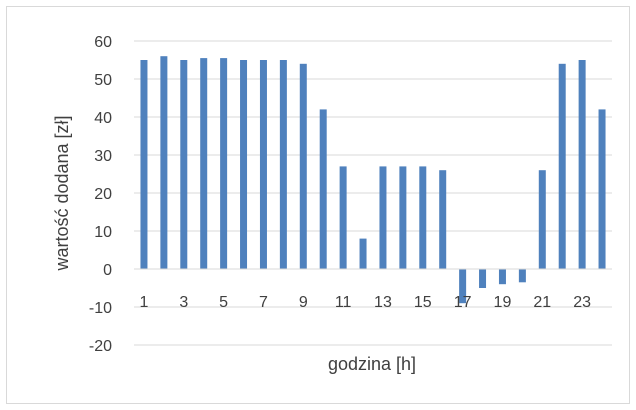 The width and height of the screenshot is (636, 410). What do you see at coordinates (103, 156) in the screenshot?
I see `y-tick-label-30: 30` at bounding box center [103, 156].